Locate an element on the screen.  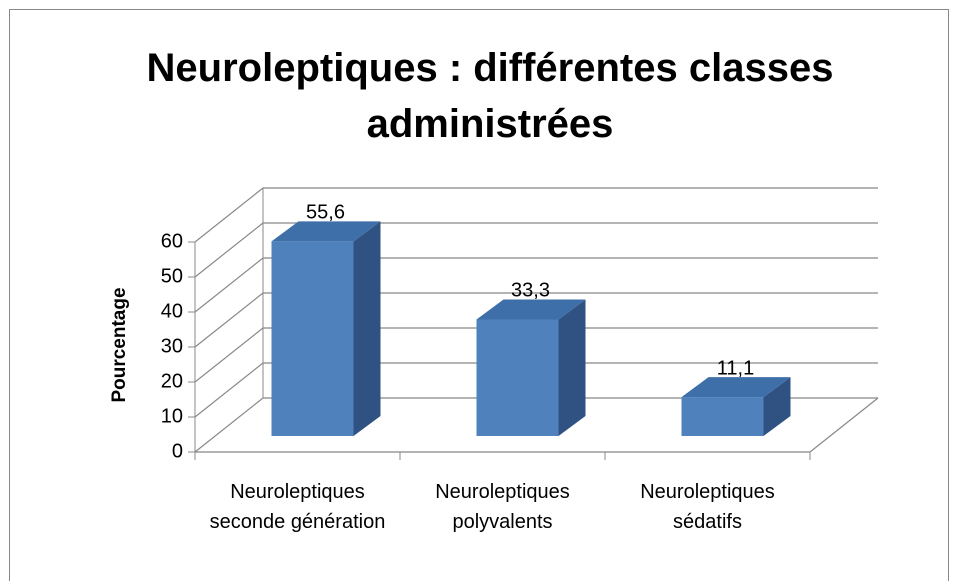
y-tick-label: 50 is located at coordinates (172, 276).